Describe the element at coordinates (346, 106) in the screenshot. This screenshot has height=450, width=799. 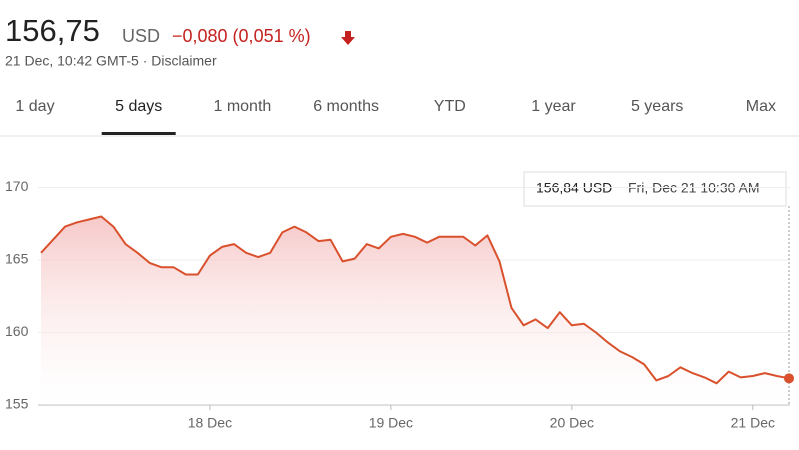
I see `tab: 6 months` at that location.